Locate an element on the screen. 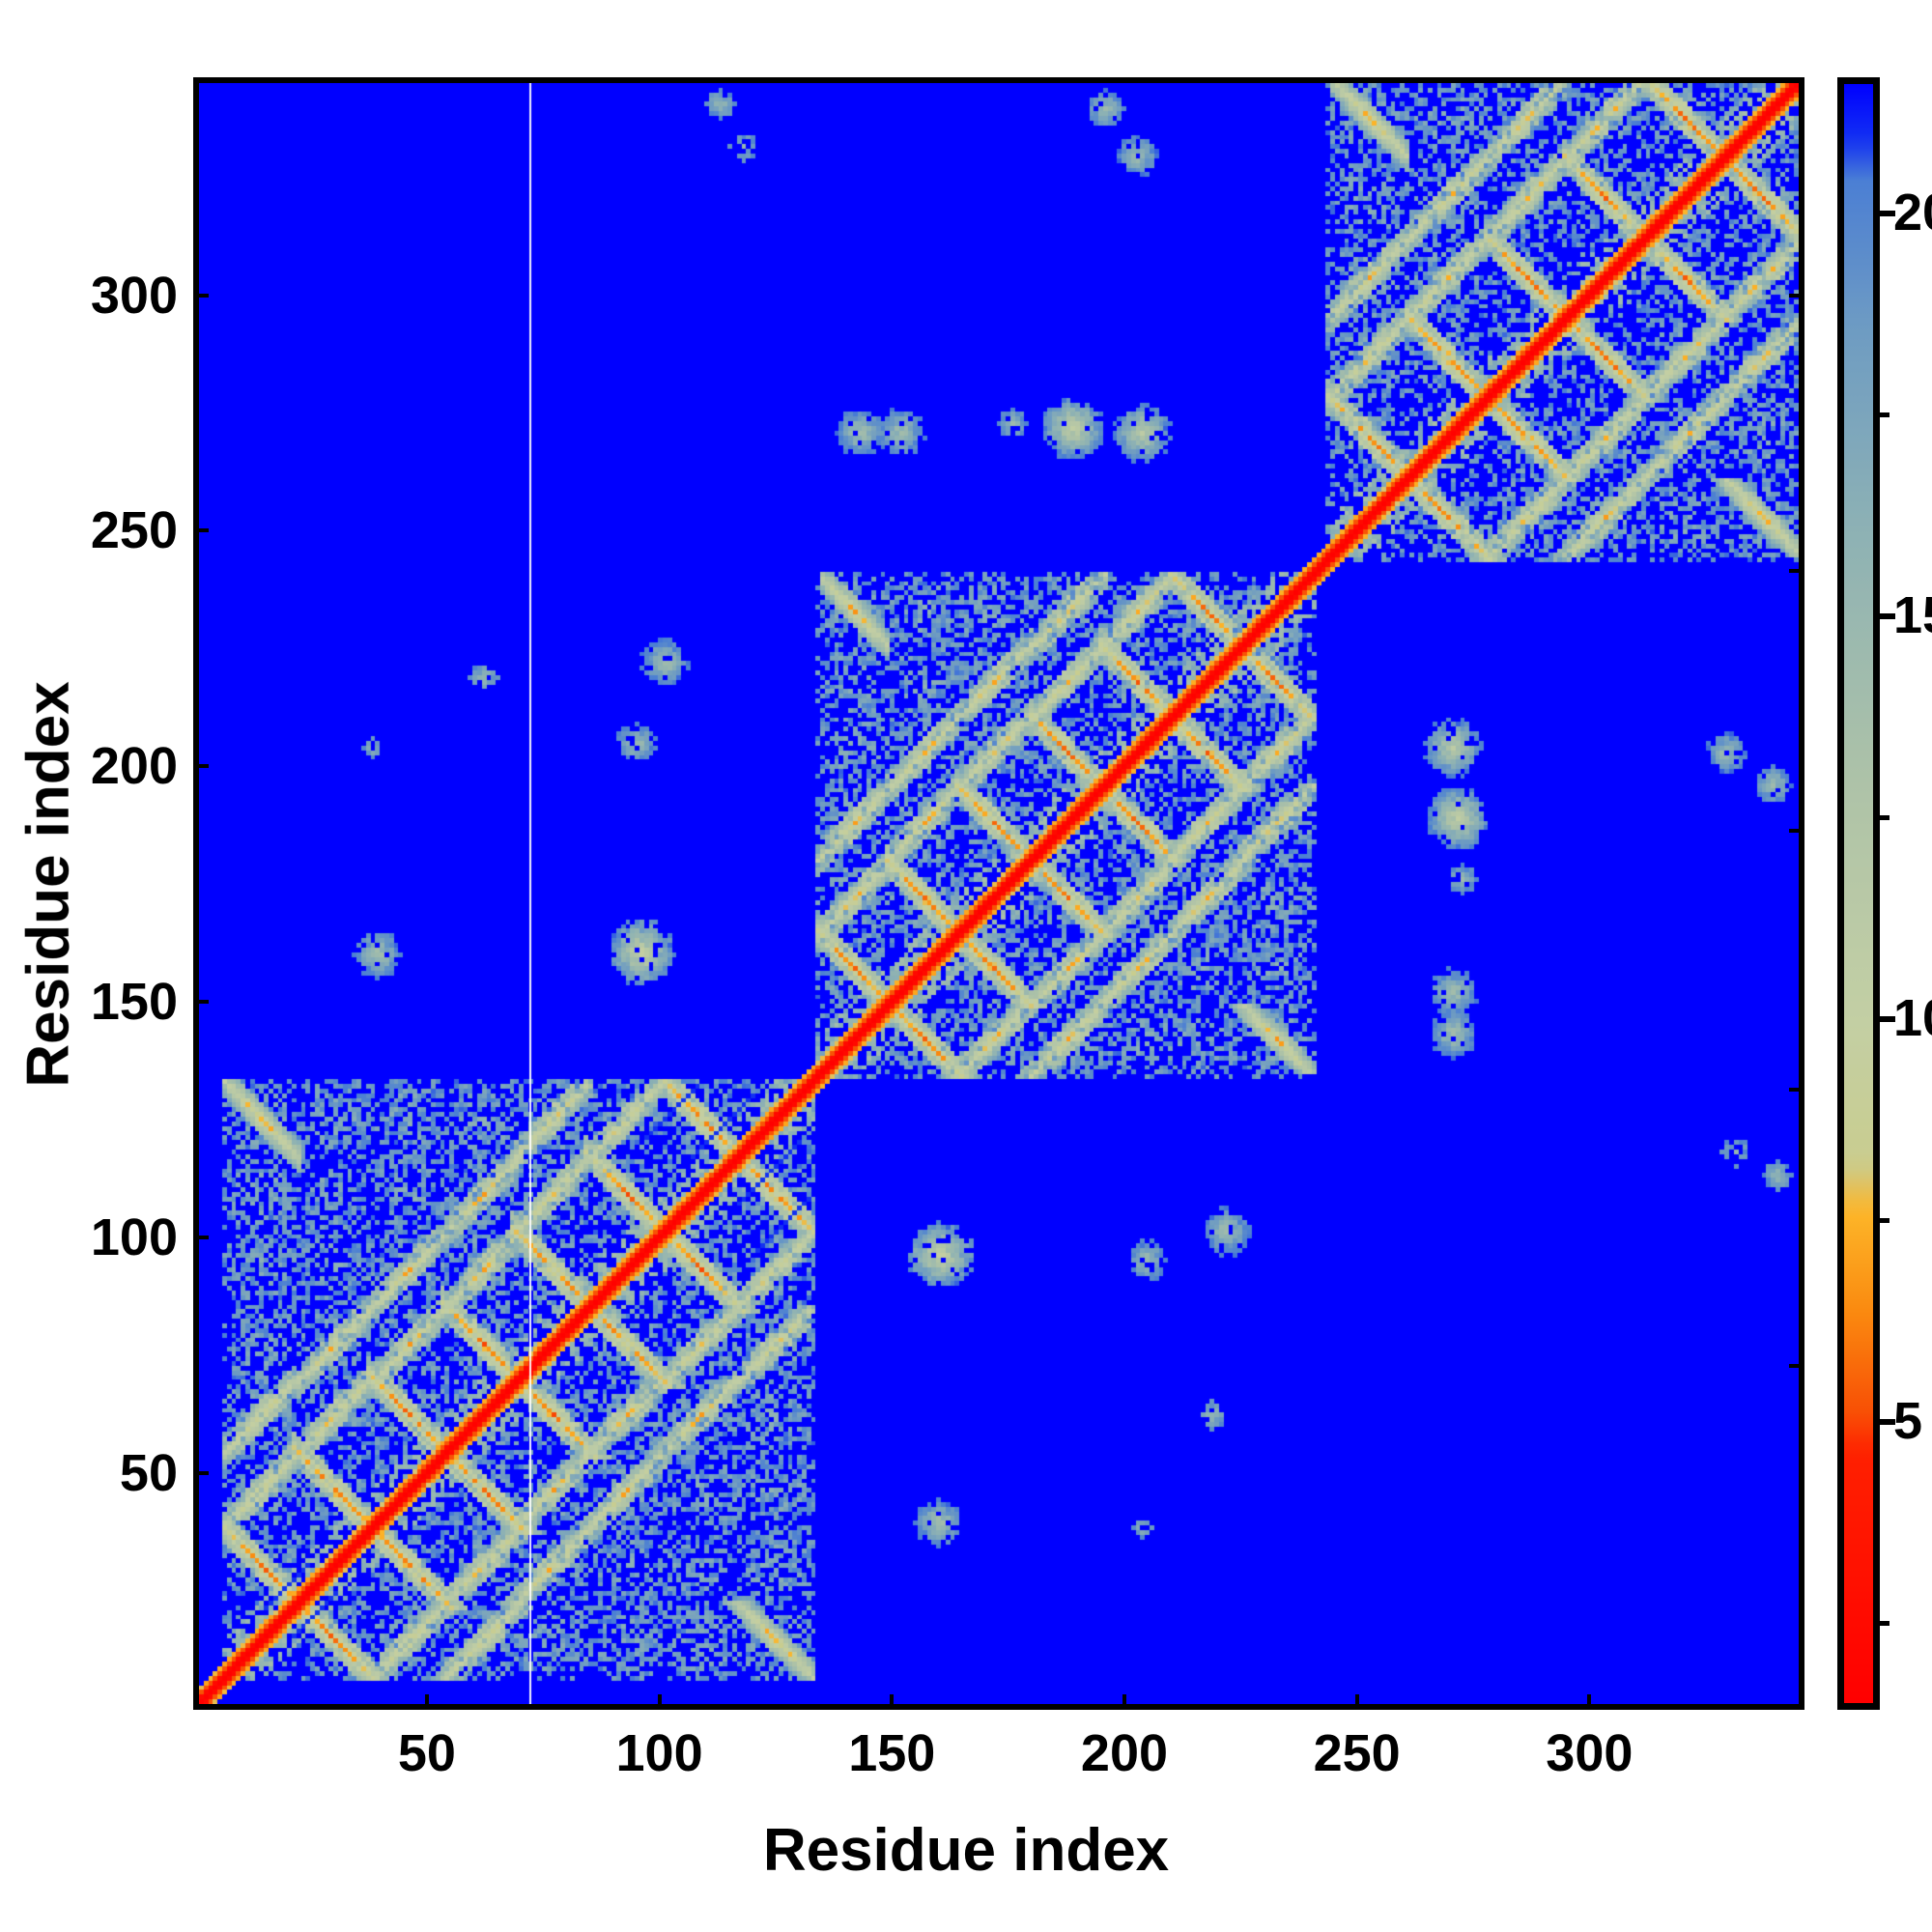 The image size is (1932, 1932). colorbar is located at coordinates (1858, 893).